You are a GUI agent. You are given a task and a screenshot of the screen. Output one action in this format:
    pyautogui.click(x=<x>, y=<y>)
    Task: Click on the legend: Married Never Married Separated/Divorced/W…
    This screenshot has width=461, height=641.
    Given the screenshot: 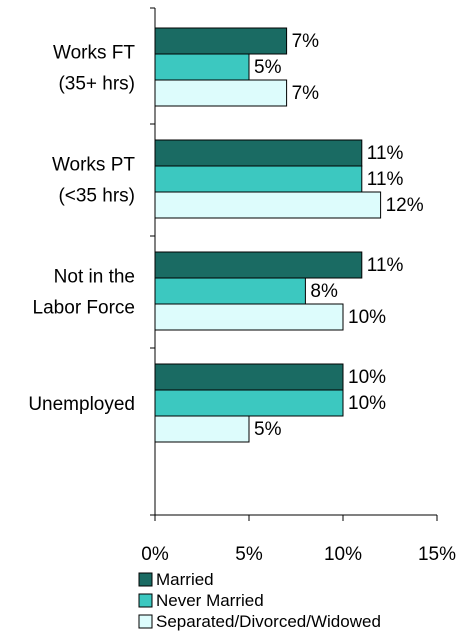 What is the action you would take?
    pyautogui.click(x=260, y=600)
    